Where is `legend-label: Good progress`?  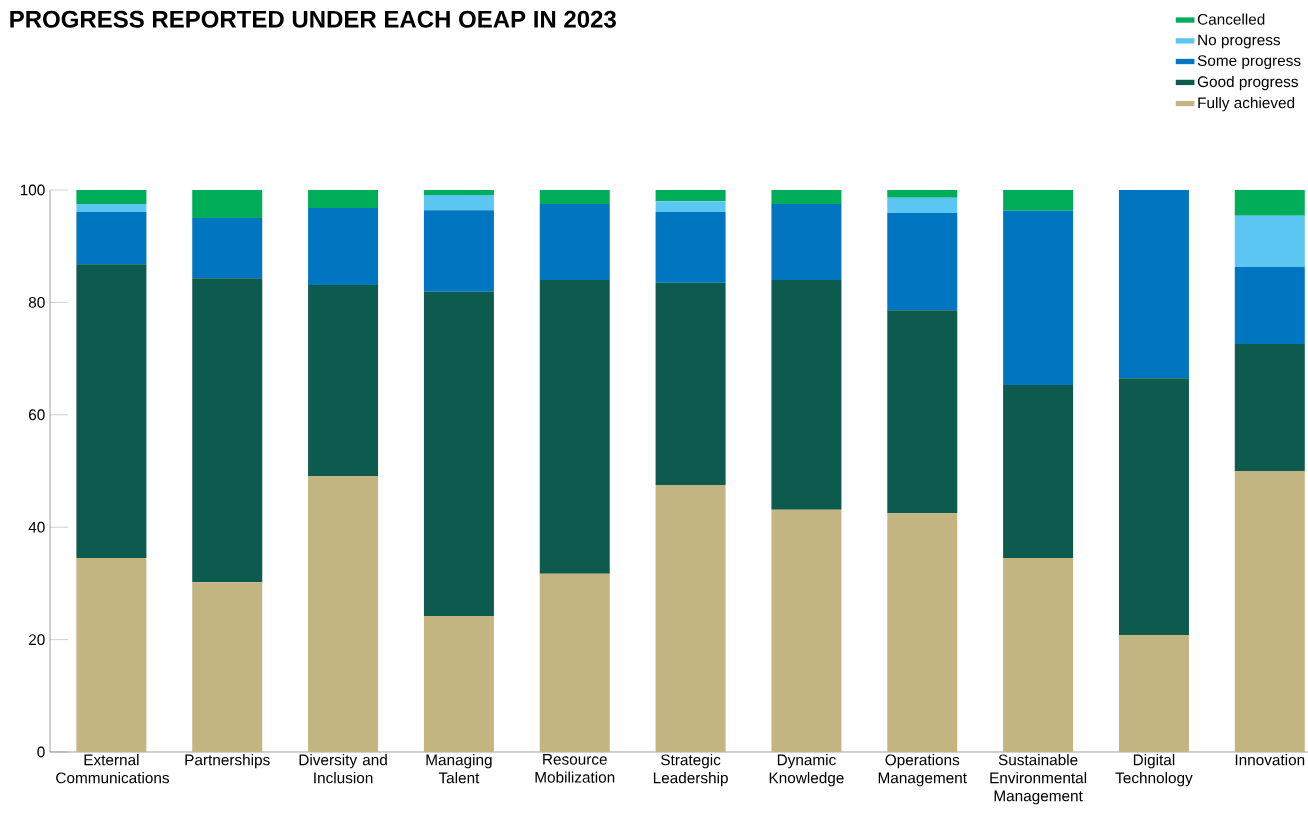
legend-label: Good progress is located at coordinates (1247, 83).